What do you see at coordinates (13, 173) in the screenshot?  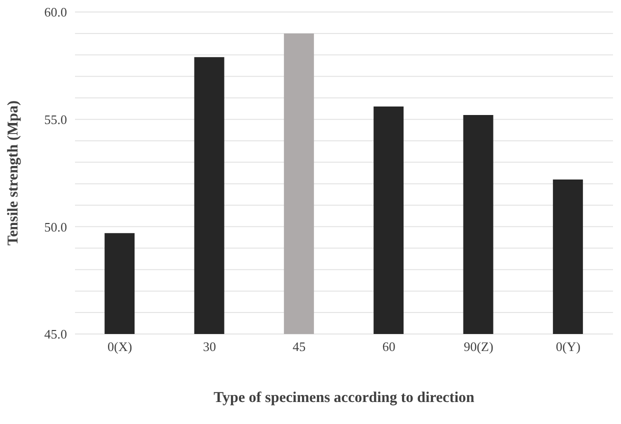 I see `y-axis-title: Tensile strength (Mpa)` at bounding box center [13, 173].